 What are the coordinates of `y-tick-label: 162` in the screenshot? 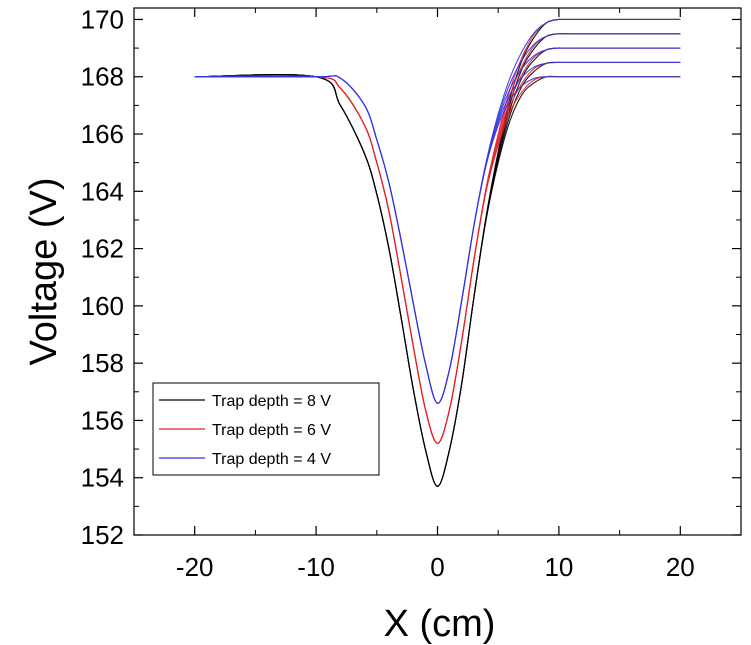 It's located at (102, 249).